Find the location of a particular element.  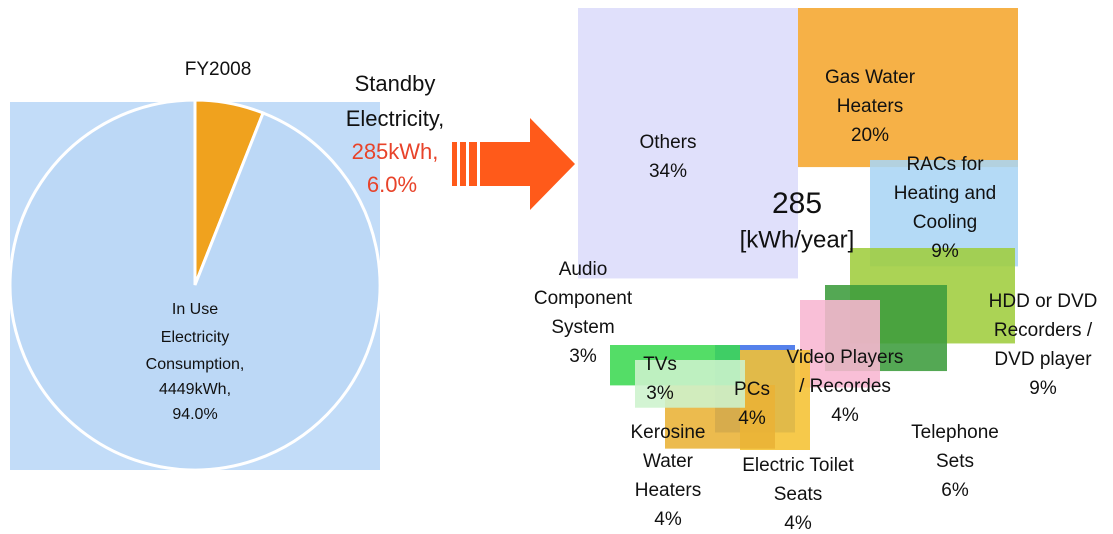

box-label: Sets is located at coordinates (955, 461).